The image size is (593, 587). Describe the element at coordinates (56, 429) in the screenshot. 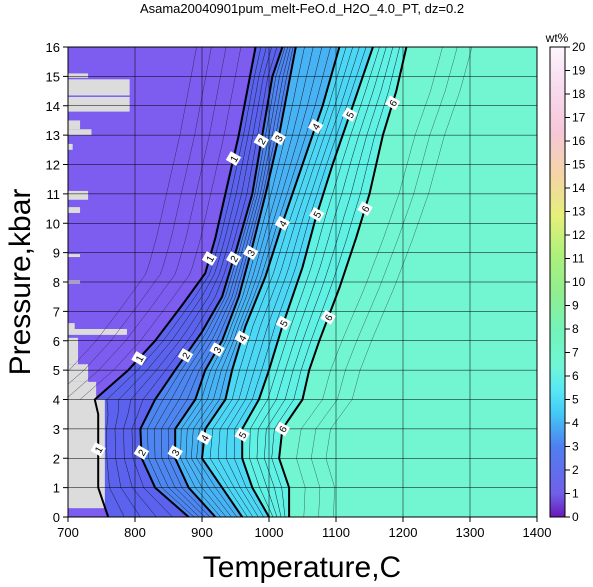

I see `y-tick-label: 3` at that location.